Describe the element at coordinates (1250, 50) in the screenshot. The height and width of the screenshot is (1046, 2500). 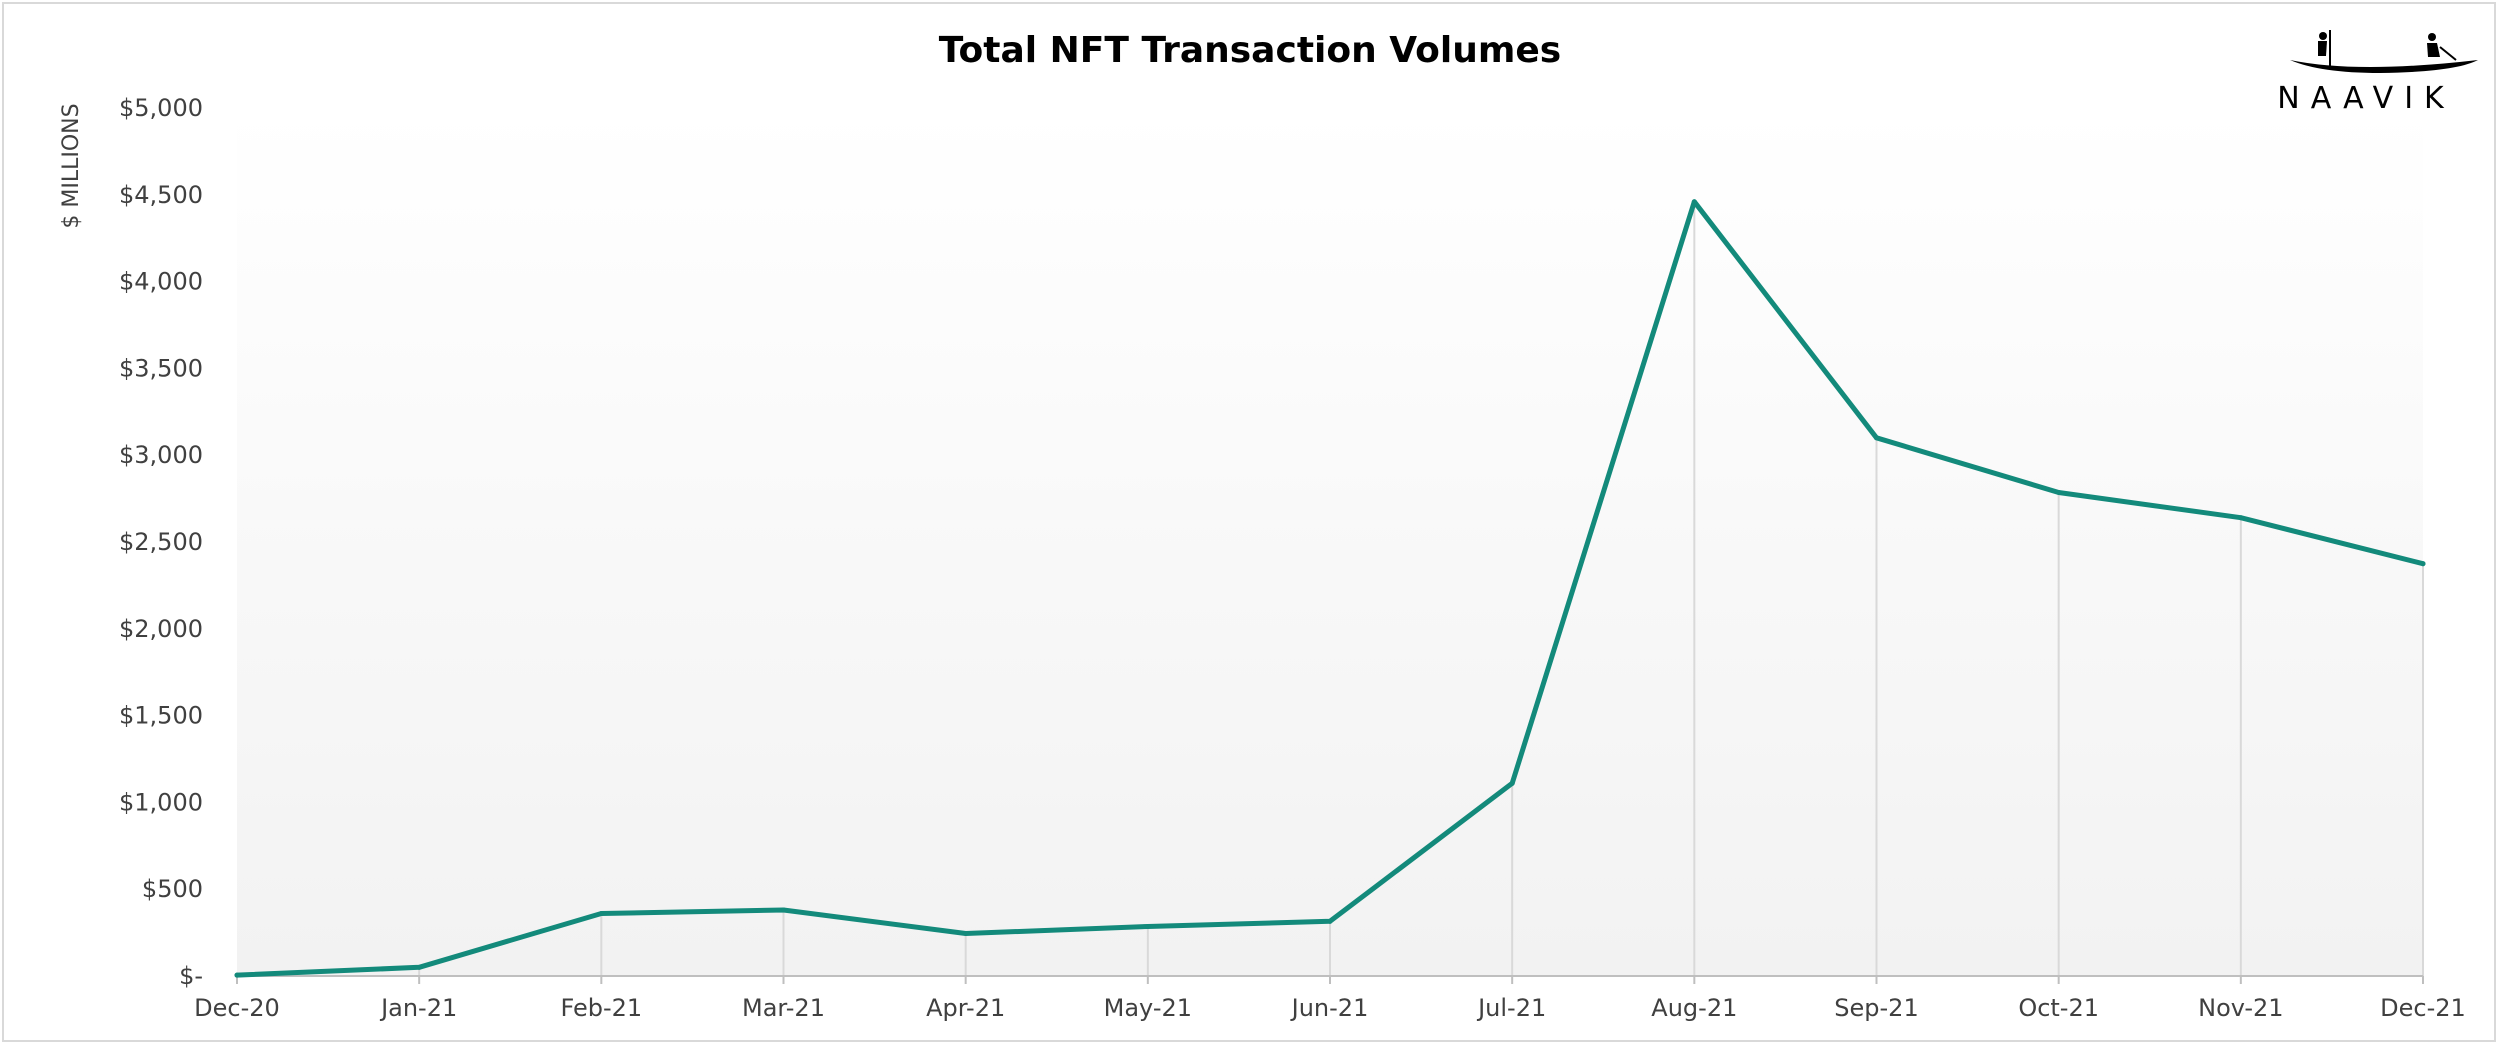
I see `chart-title: Total NFT Transaction Volumes` at that location.